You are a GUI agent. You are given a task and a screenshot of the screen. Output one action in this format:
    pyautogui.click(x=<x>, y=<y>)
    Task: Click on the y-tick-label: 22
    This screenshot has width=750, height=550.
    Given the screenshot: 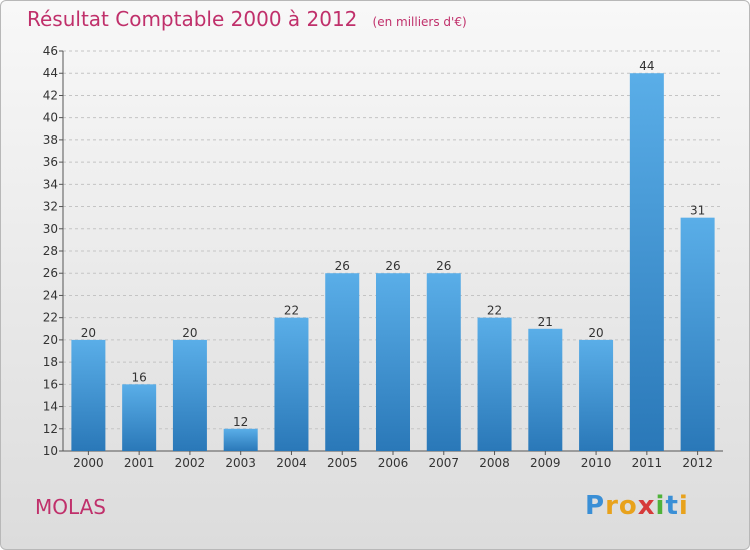 What is the action you would take?
    pyautogui.click(x=50, y=318)
    